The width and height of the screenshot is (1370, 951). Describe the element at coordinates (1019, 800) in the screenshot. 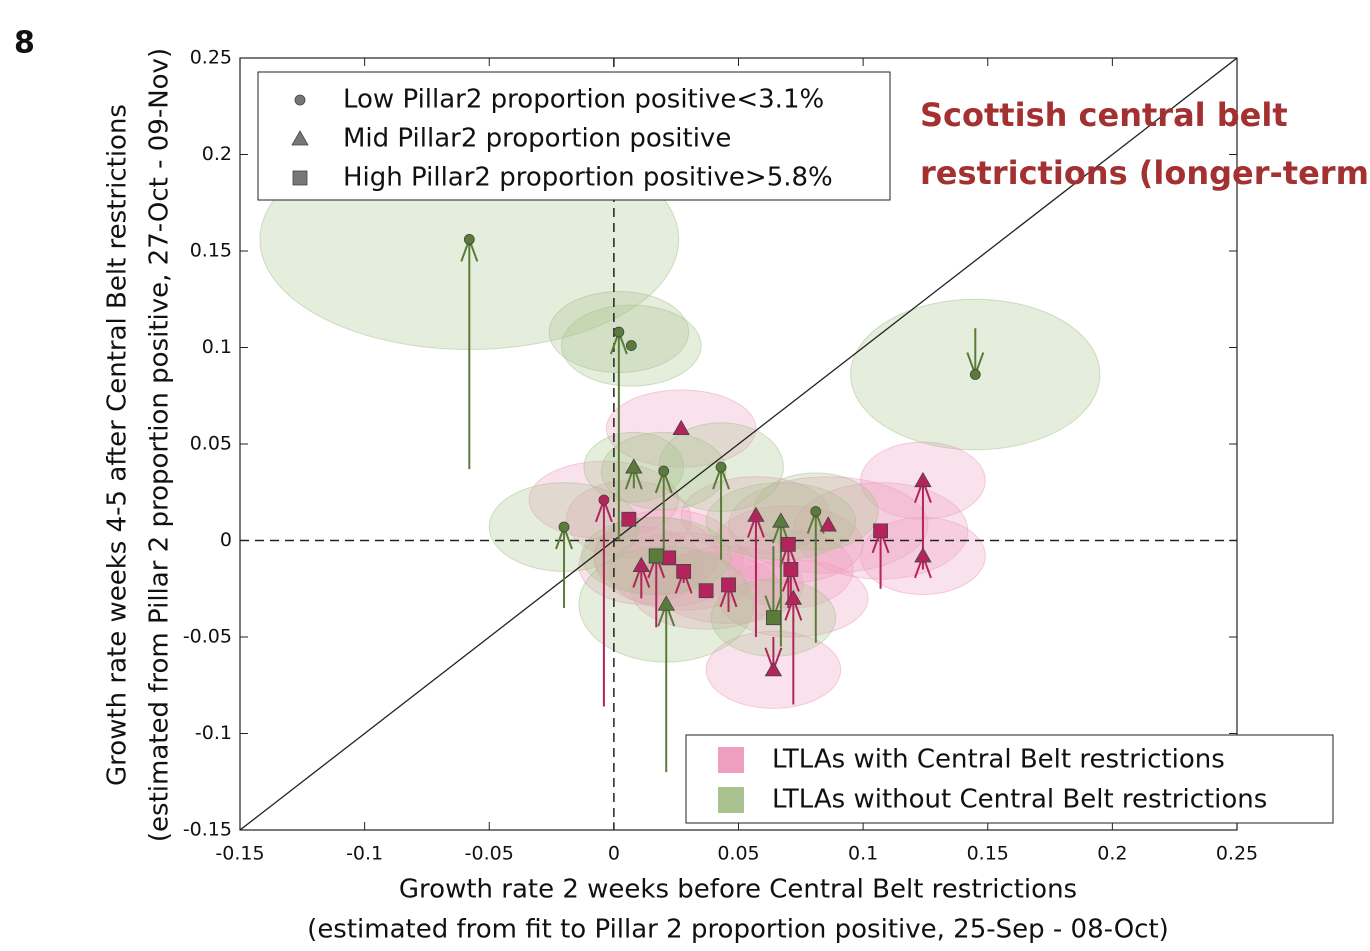

I see `legend-label: LTLAs without Central Belt restrictions` at that location.